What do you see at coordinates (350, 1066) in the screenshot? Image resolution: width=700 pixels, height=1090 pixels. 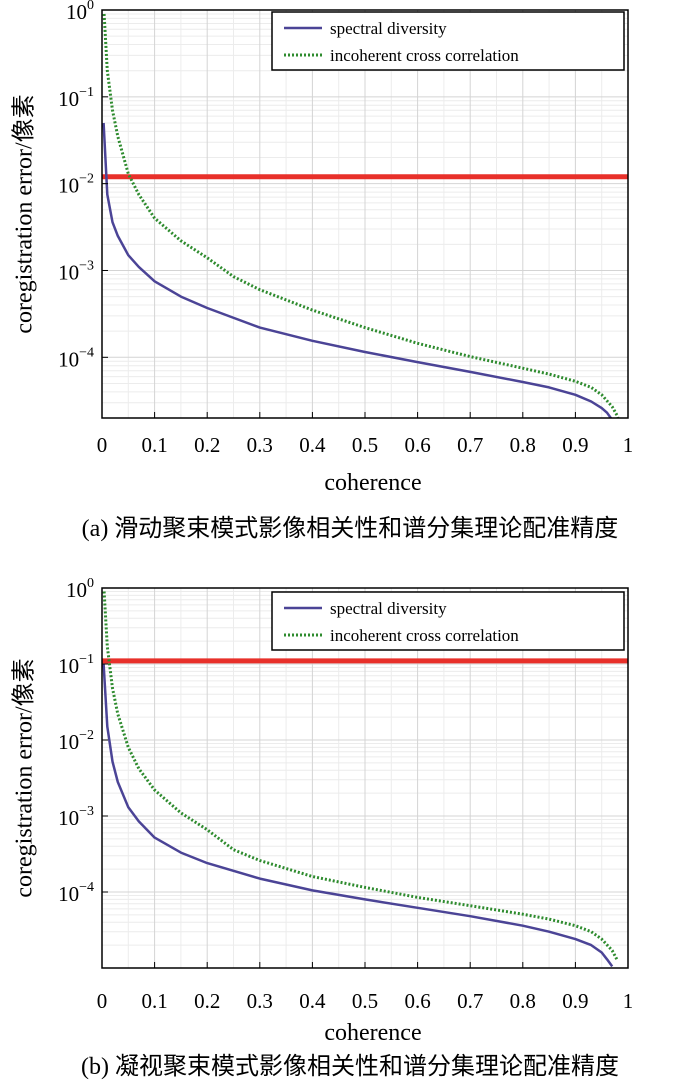 I see `figure-caption: (b) 凝视聚束模式影像相关性和谱分集理论配准精度` at bounding box center [350, 1066].